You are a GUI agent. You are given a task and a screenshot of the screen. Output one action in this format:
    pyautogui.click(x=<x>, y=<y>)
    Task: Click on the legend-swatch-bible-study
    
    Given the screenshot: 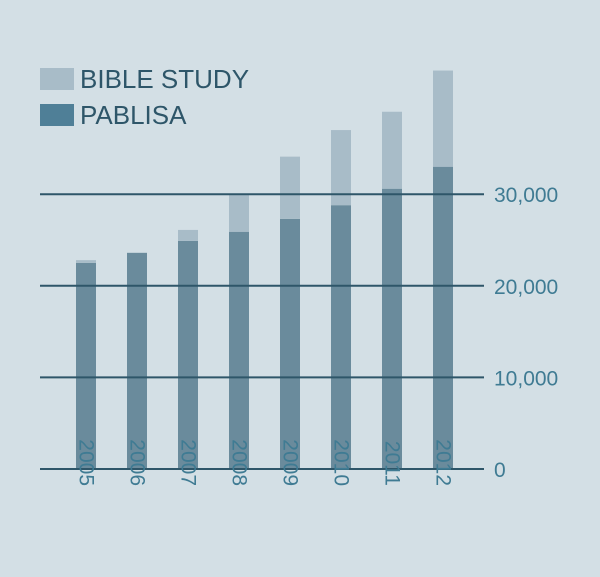 What is the action you would take?
    pyautogui.click(x=57, y=79)
    